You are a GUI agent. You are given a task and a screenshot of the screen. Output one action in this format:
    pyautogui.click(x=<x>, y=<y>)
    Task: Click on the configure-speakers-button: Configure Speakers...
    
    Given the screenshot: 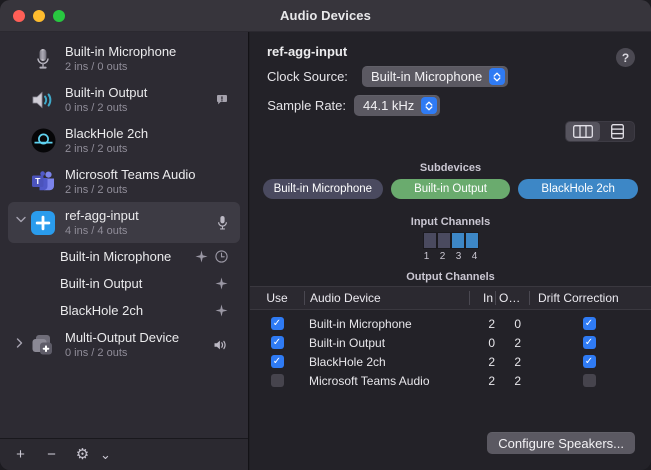 What is the action you would take?
    pyautogui.click(x=561, y=443)
    